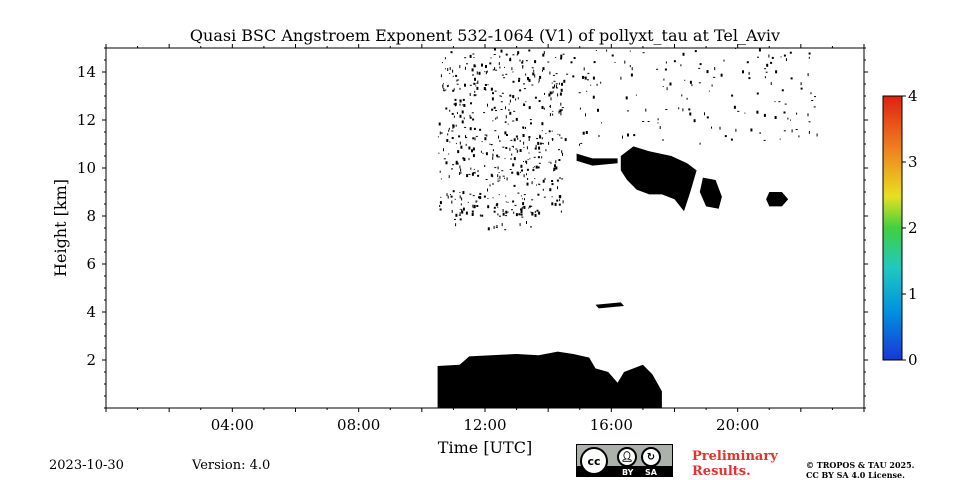 The image size is (960, 480). What do you see at coordinates (86, 72) in the screenshot?
I see `y-tick-label: 14` at bounding box center [86, 72].